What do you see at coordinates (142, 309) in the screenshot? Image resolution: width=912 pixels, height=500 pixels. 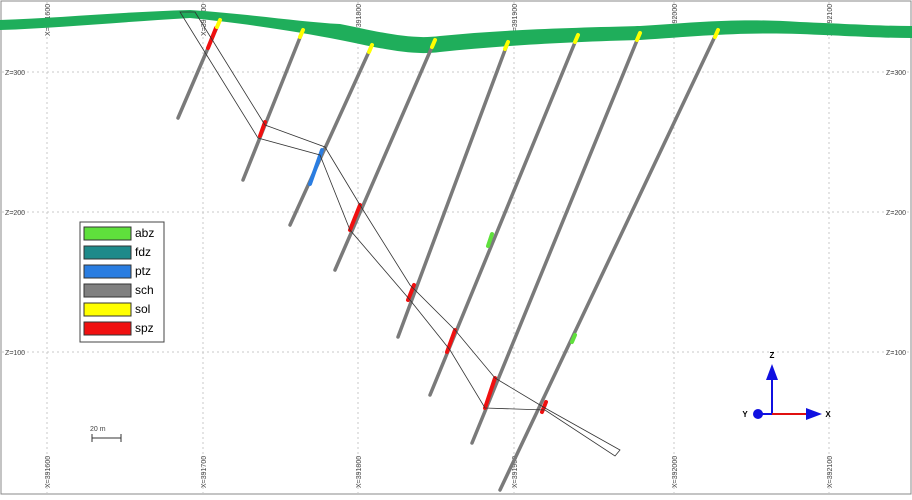 I see `legend-label: sol` at bounding box center [142, 309].